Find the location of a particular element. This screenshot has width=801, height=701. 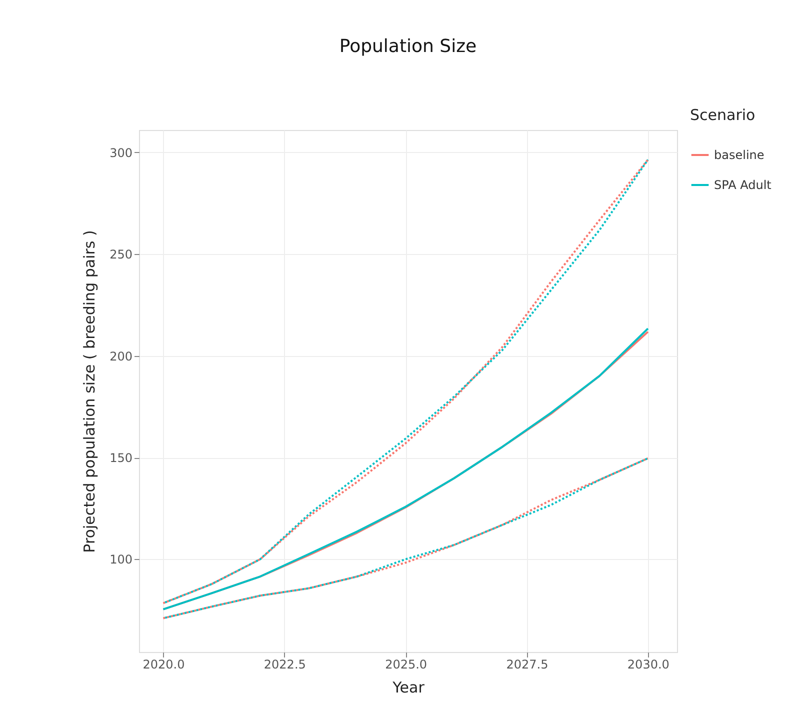

x-axis-title: Year is located at coordinates (409, 687).